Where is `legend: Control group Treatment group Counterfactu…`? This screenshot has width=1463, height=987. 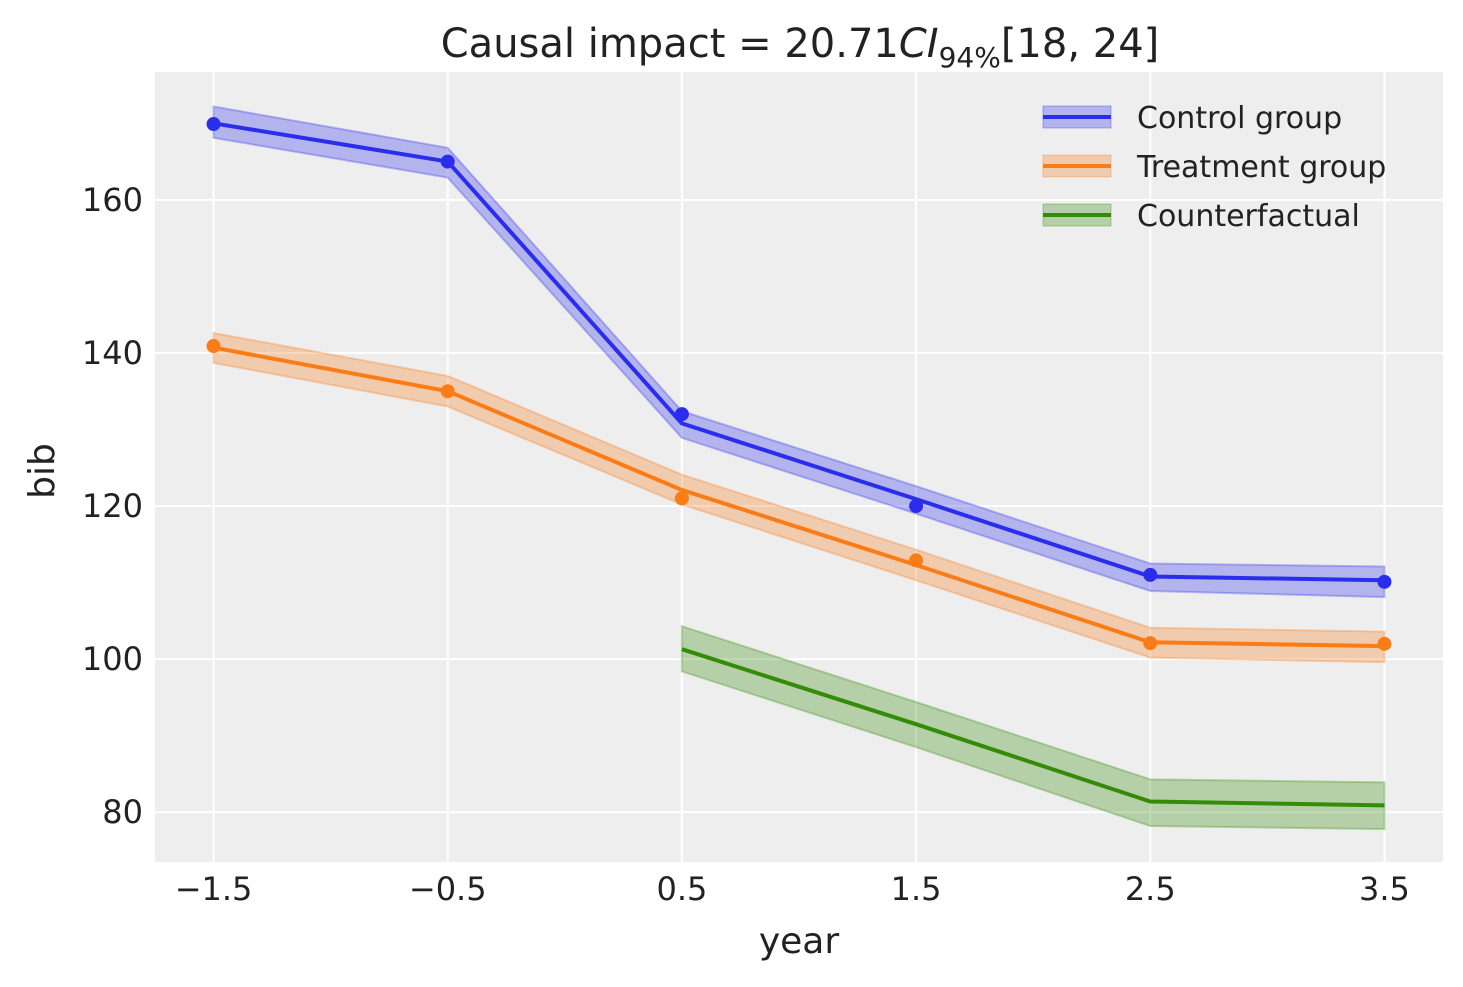 legend: Control group Treatment group Counterfactu… is located at coordinates (1214, 167).